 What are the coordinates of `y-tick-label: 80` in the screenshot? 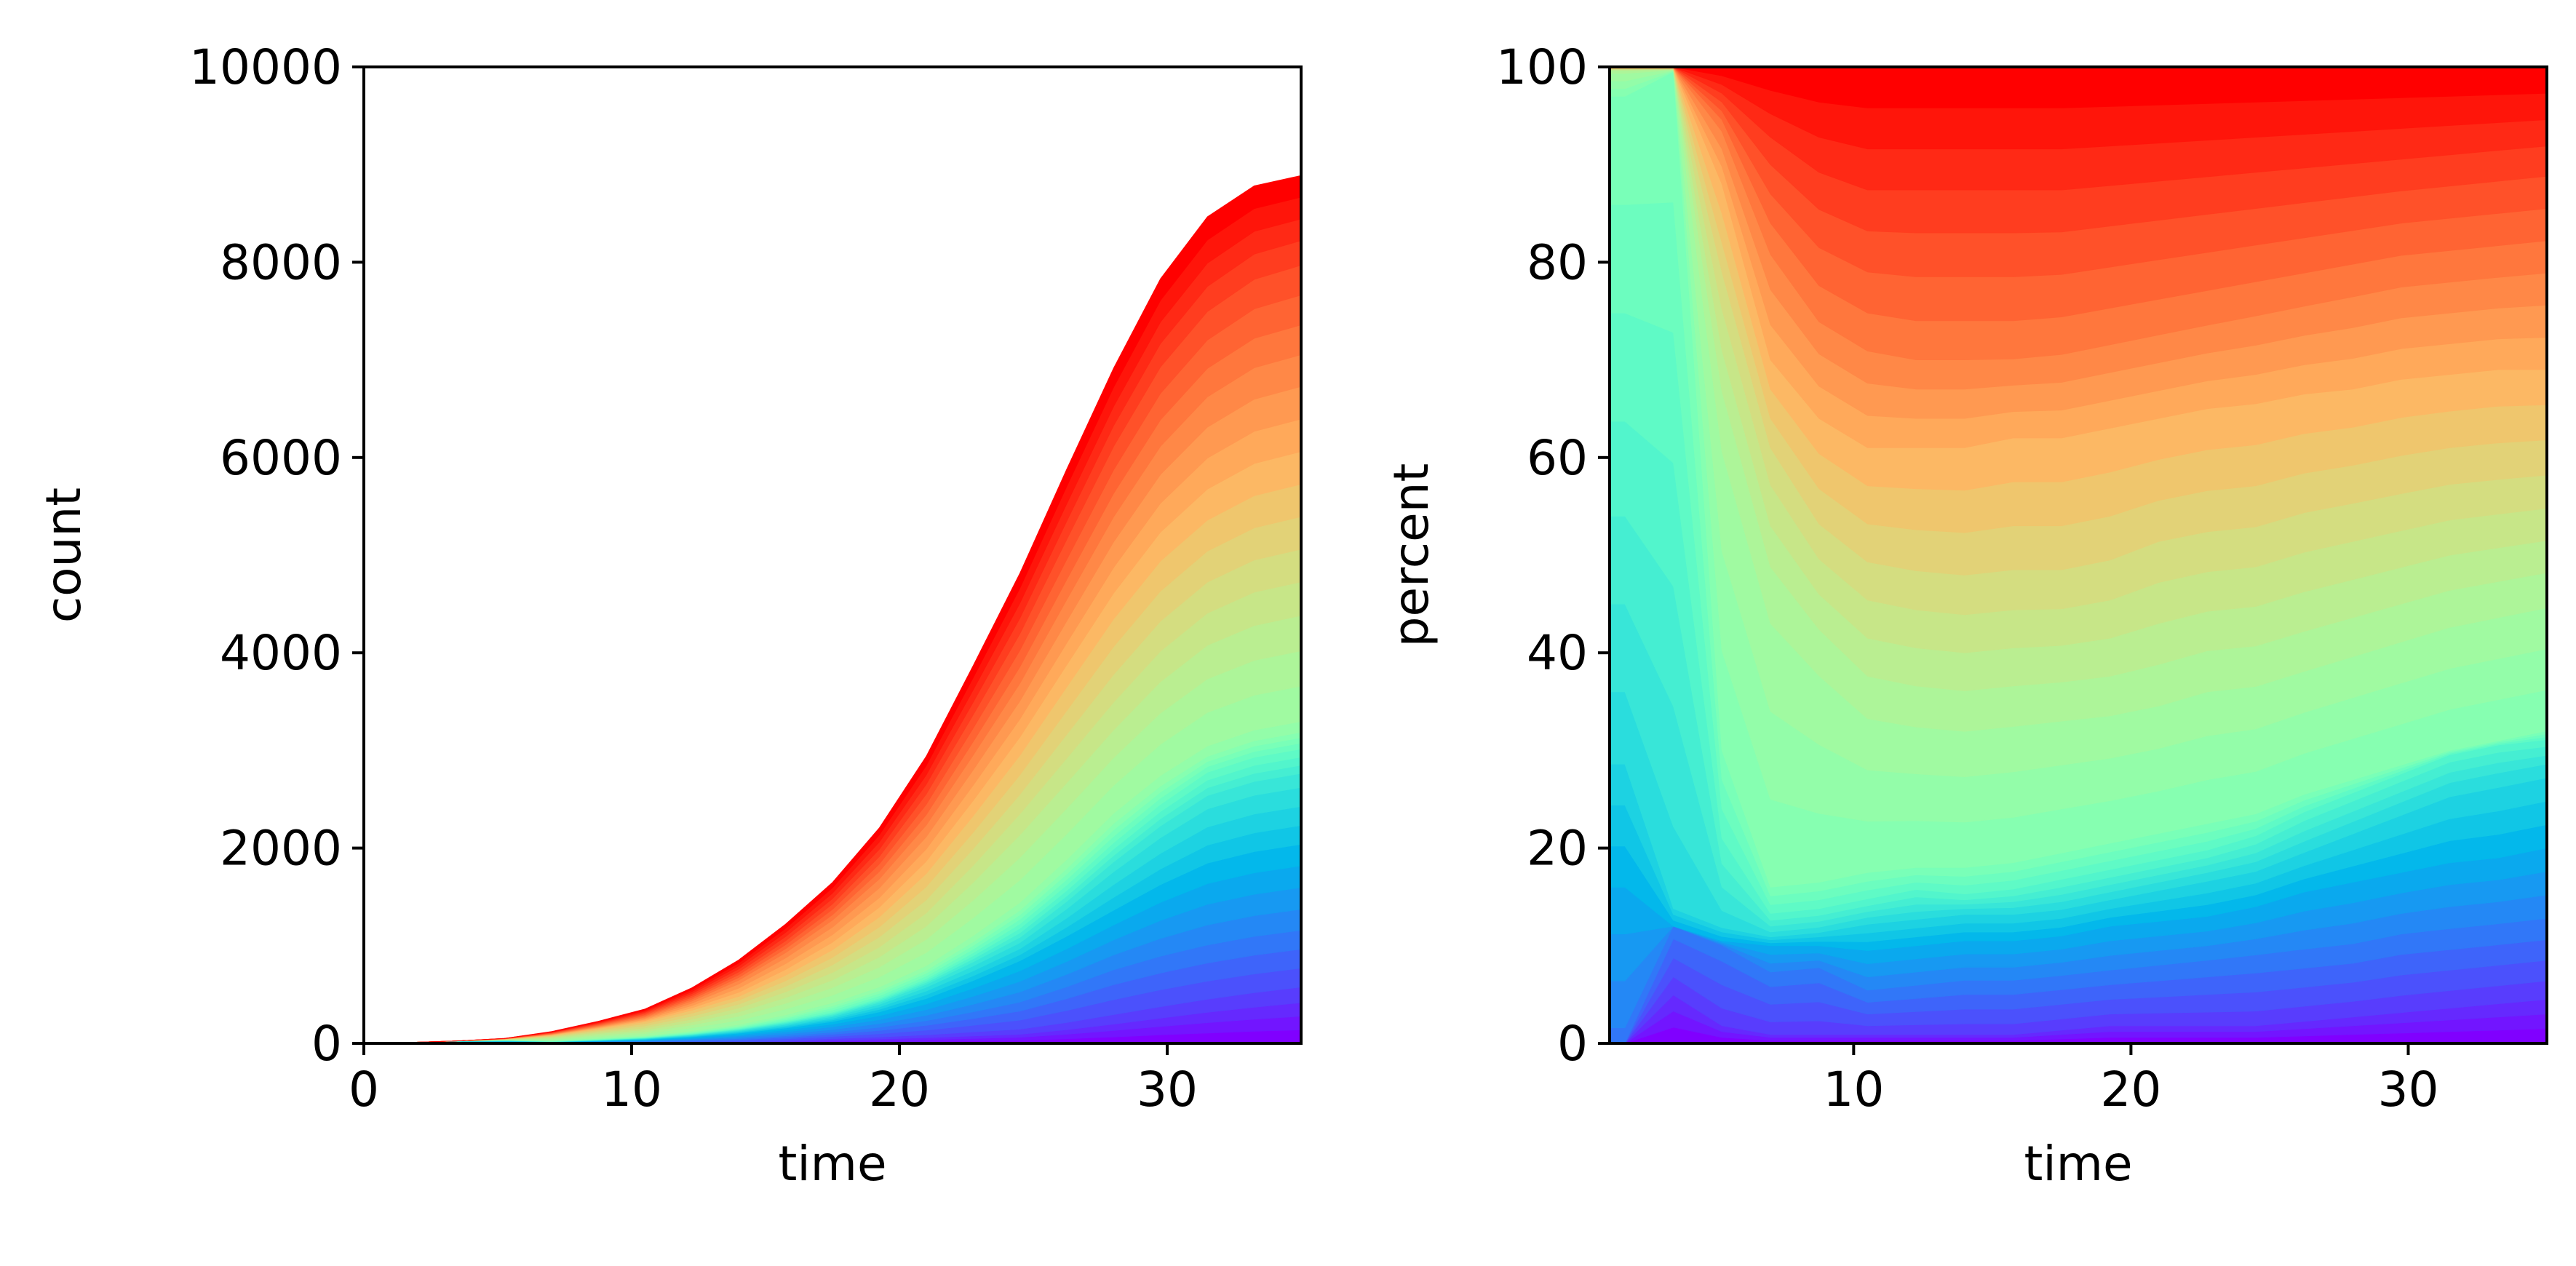 It's located at (1557, 262).